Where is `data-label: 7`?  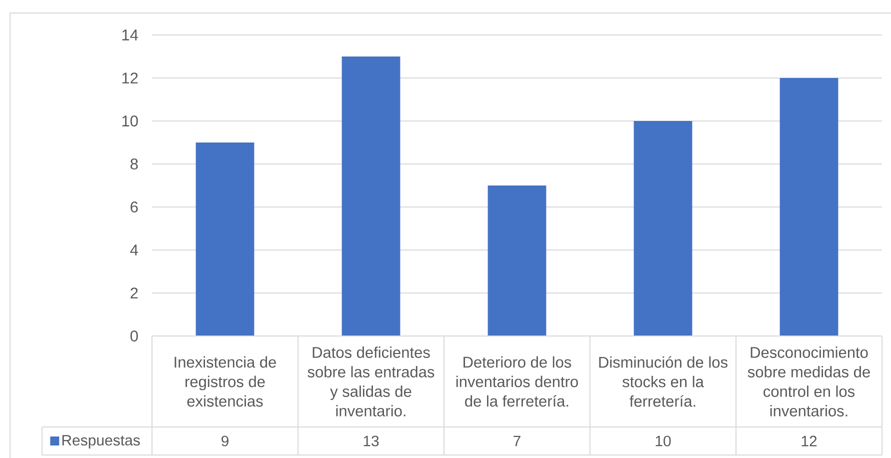
data-label: 7 is located at coordinates (517, 441).